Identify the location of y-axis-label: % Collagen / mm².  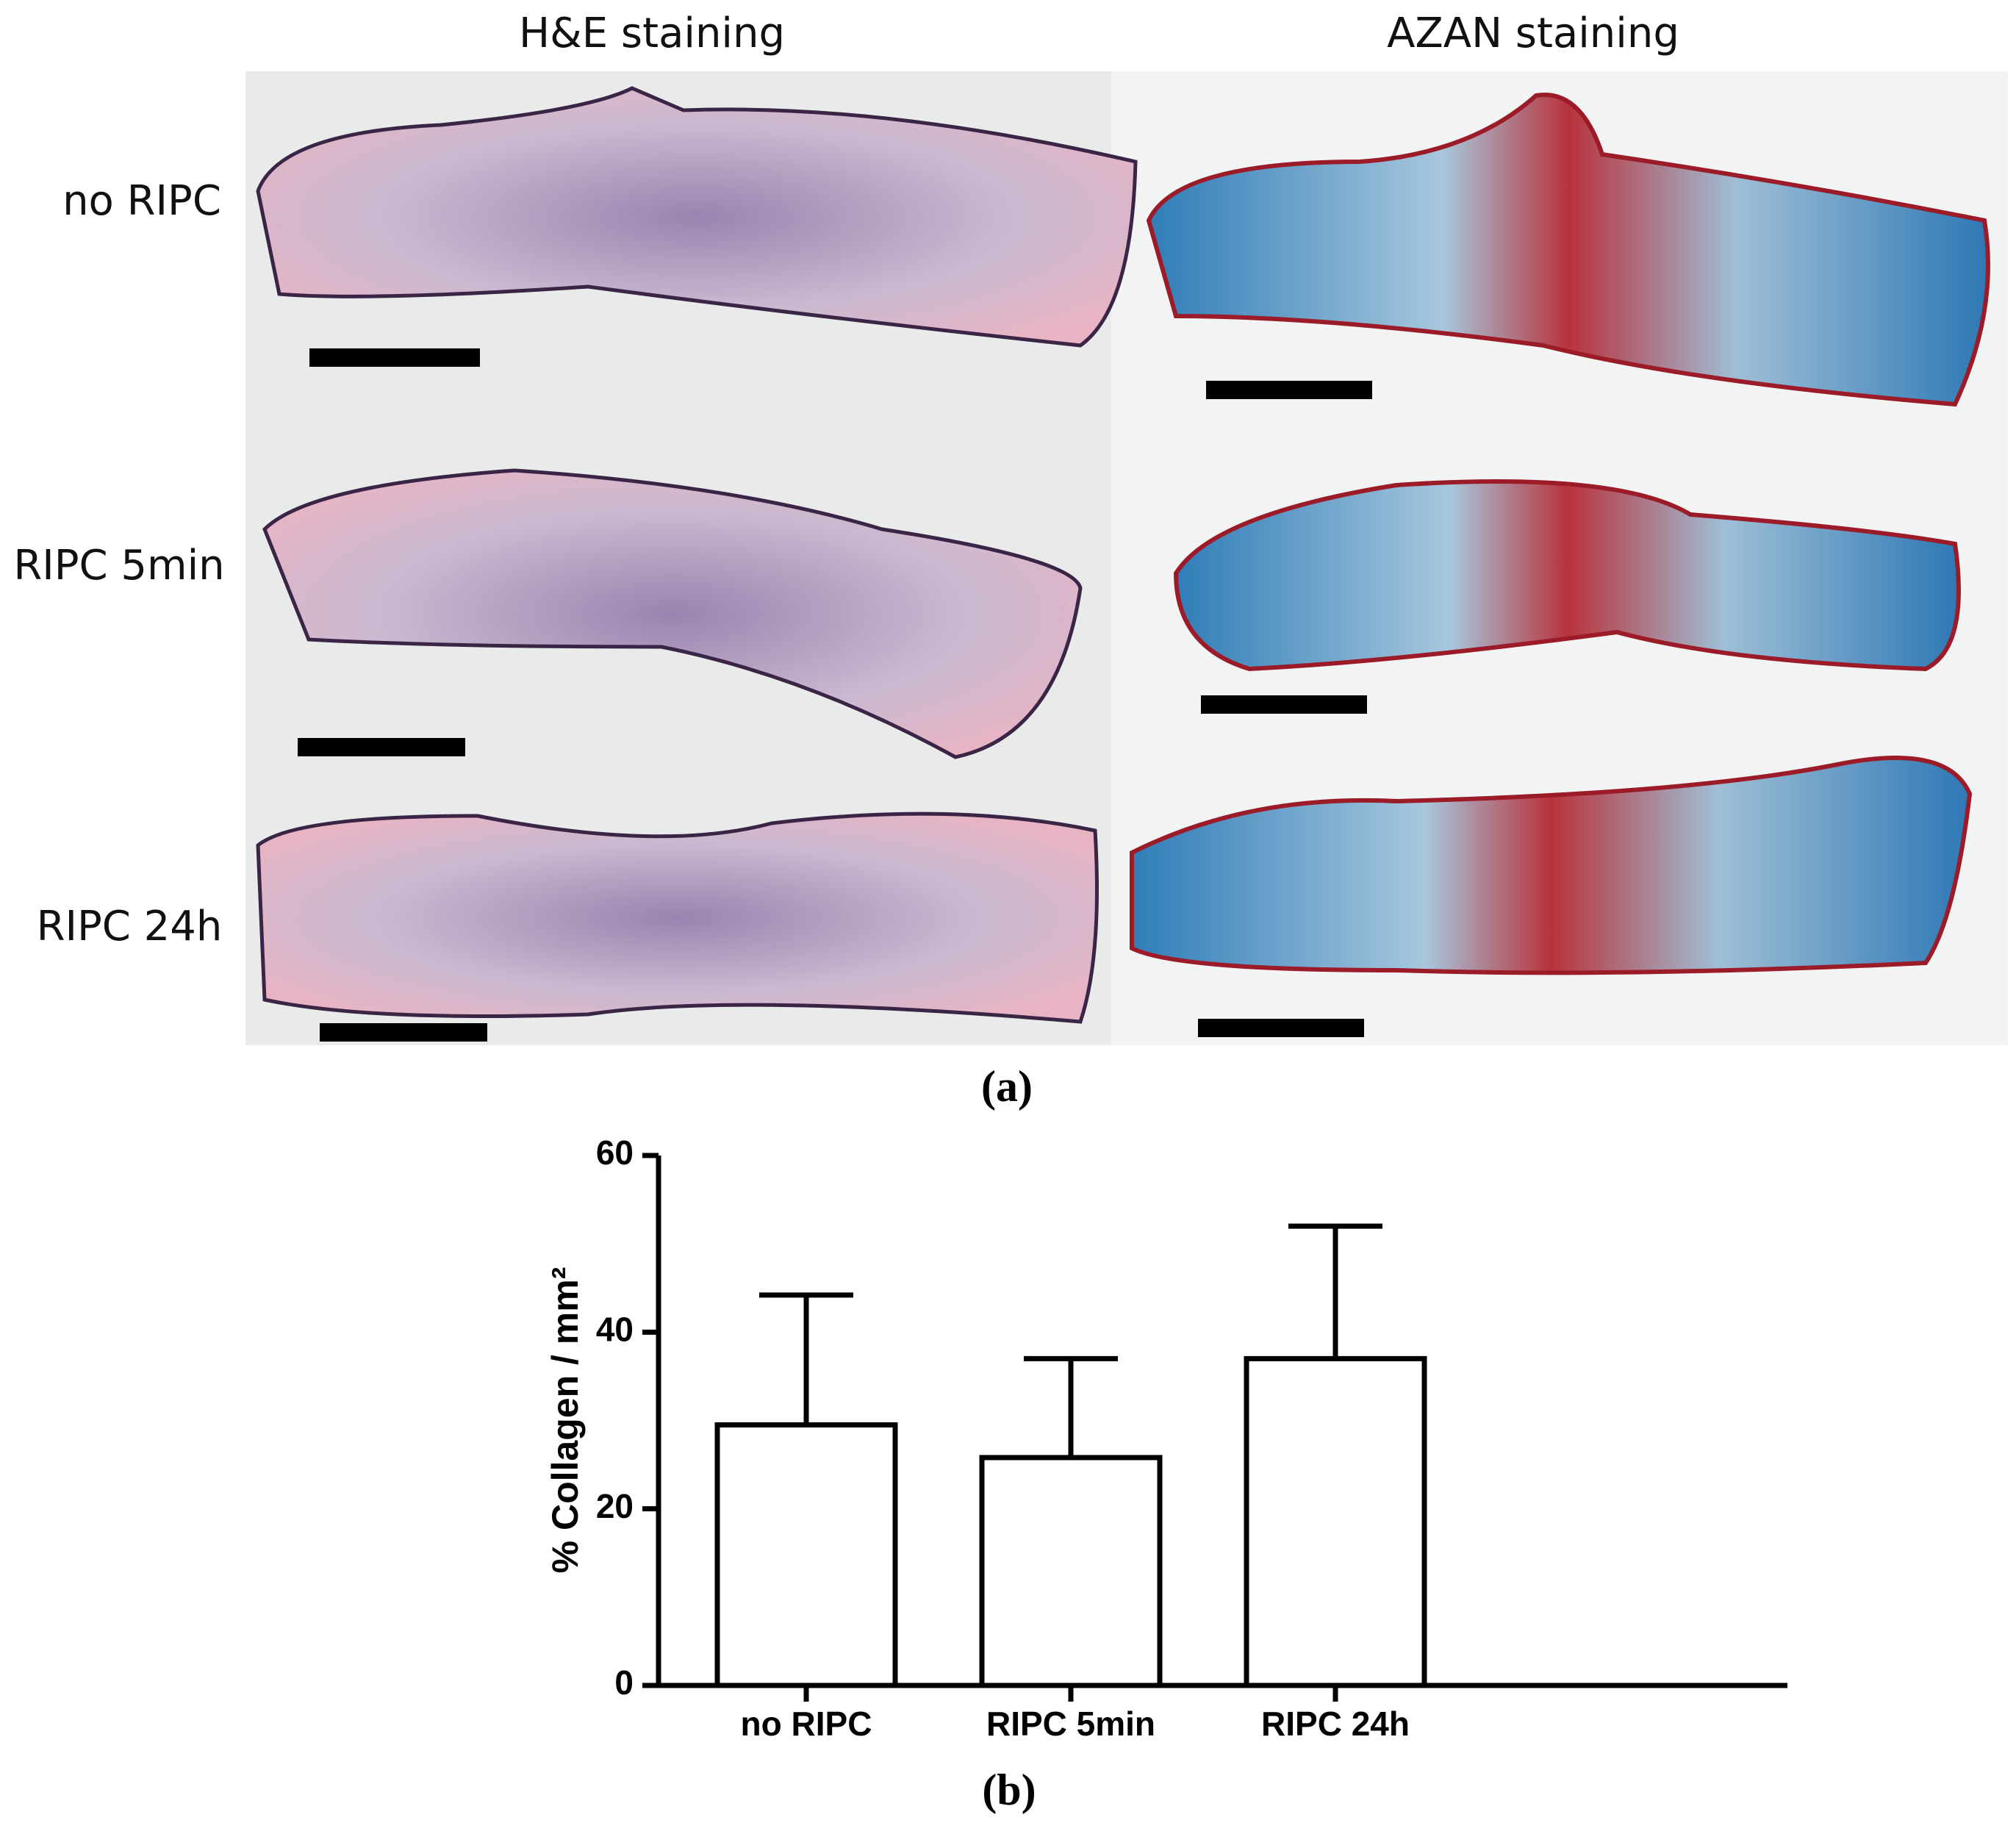
(565, 1421).